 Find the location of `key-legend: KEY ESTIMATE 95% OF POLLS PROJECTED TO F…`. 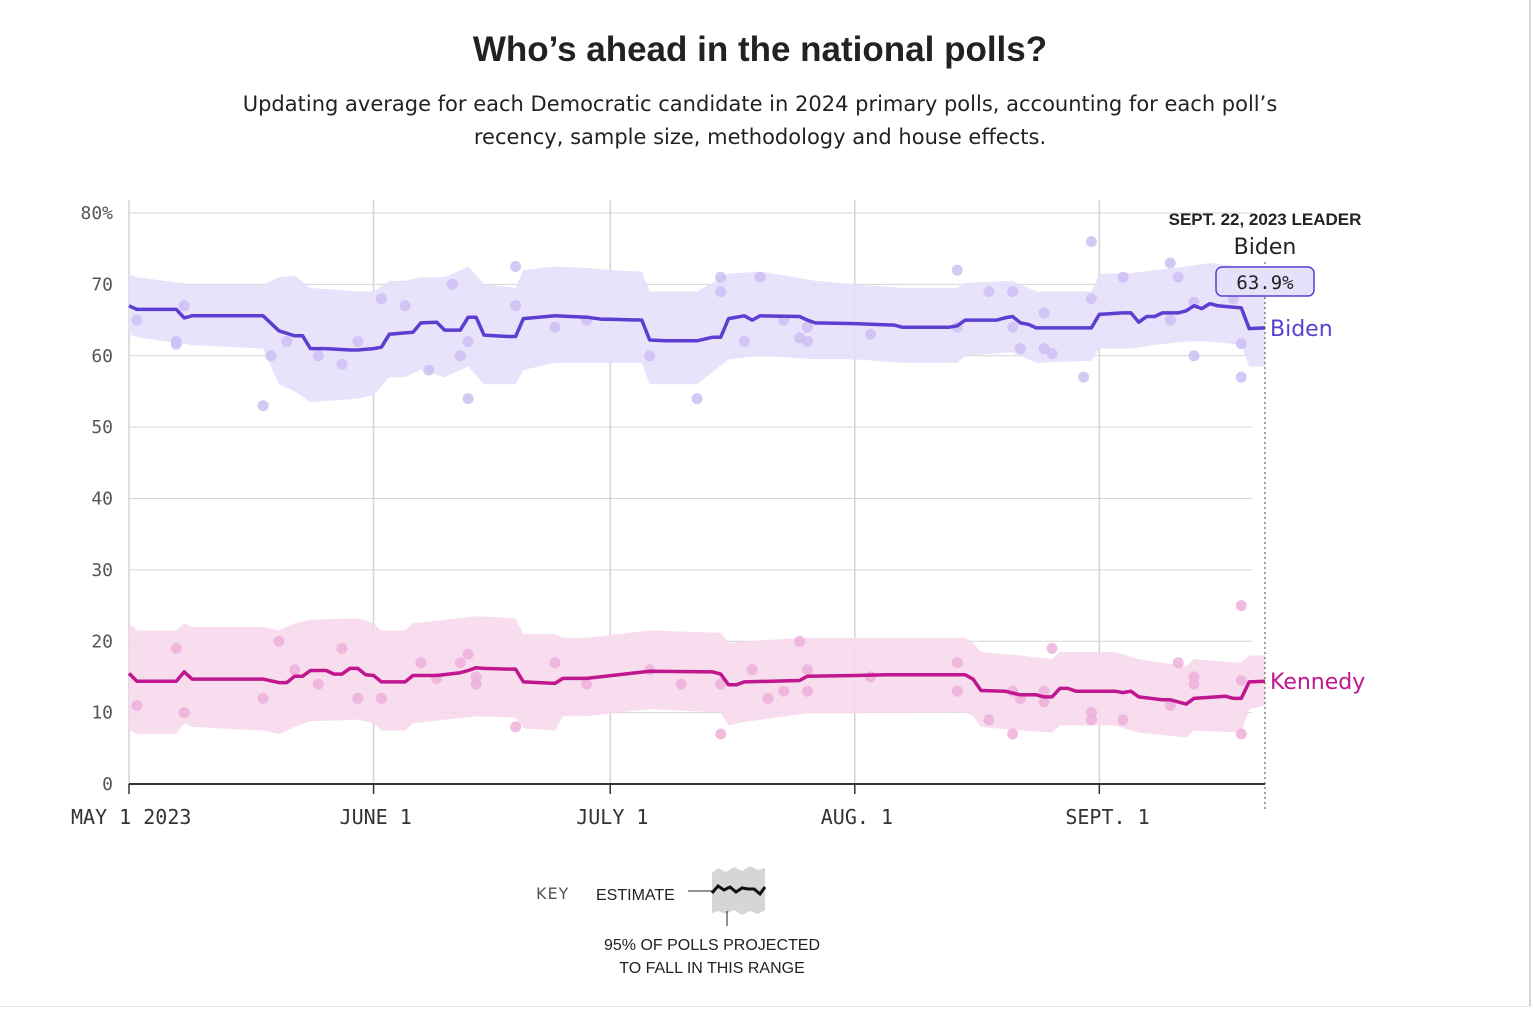

key-legend: KEY ESTIMATE 95% OF POLLS PROJECTED TO F… is located at coordinates (678, 921).